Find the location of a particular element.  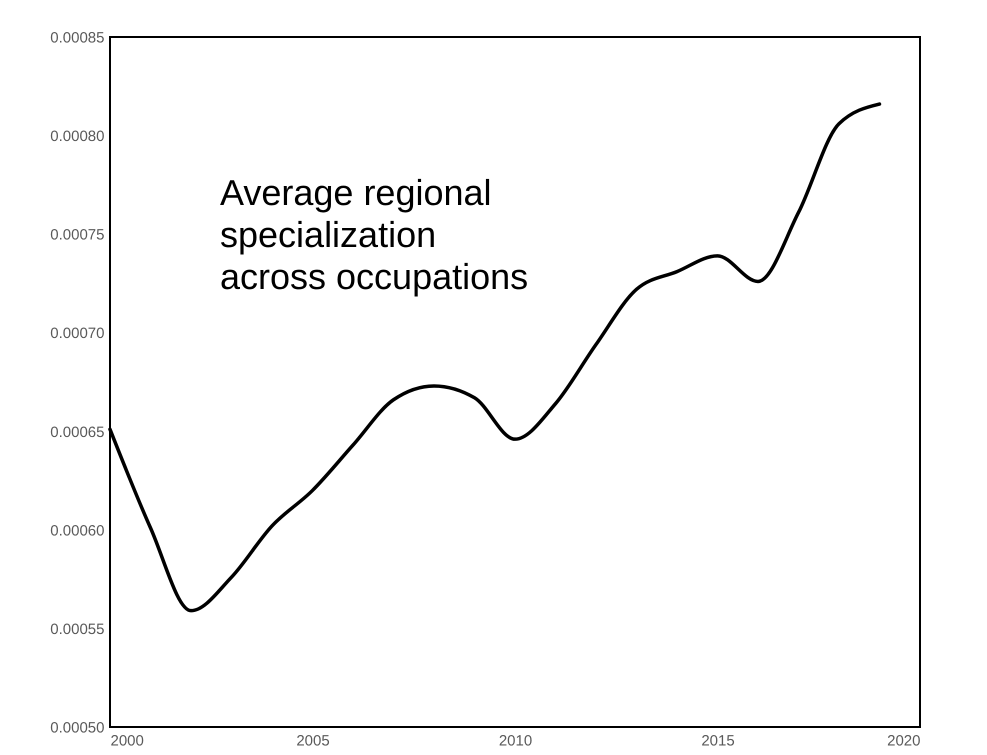

y-tick-label: 0.00085 is located at coordinates (77, 38).